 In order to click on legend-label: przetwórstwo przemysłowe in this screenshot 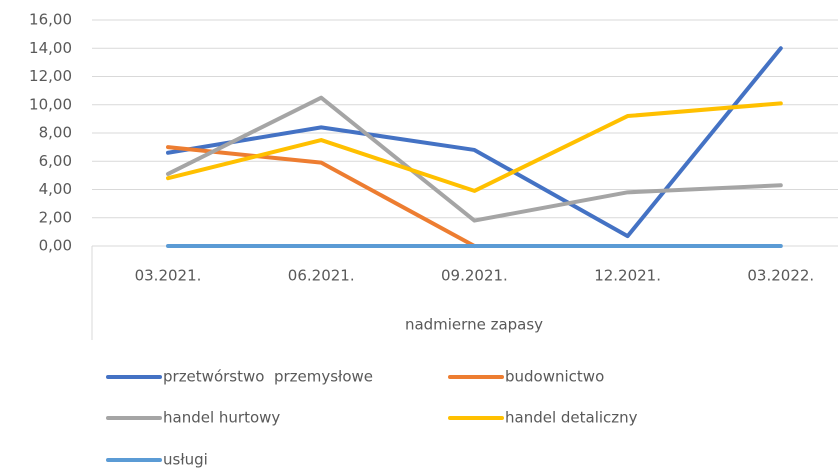, I will do `click(268, 377)`.